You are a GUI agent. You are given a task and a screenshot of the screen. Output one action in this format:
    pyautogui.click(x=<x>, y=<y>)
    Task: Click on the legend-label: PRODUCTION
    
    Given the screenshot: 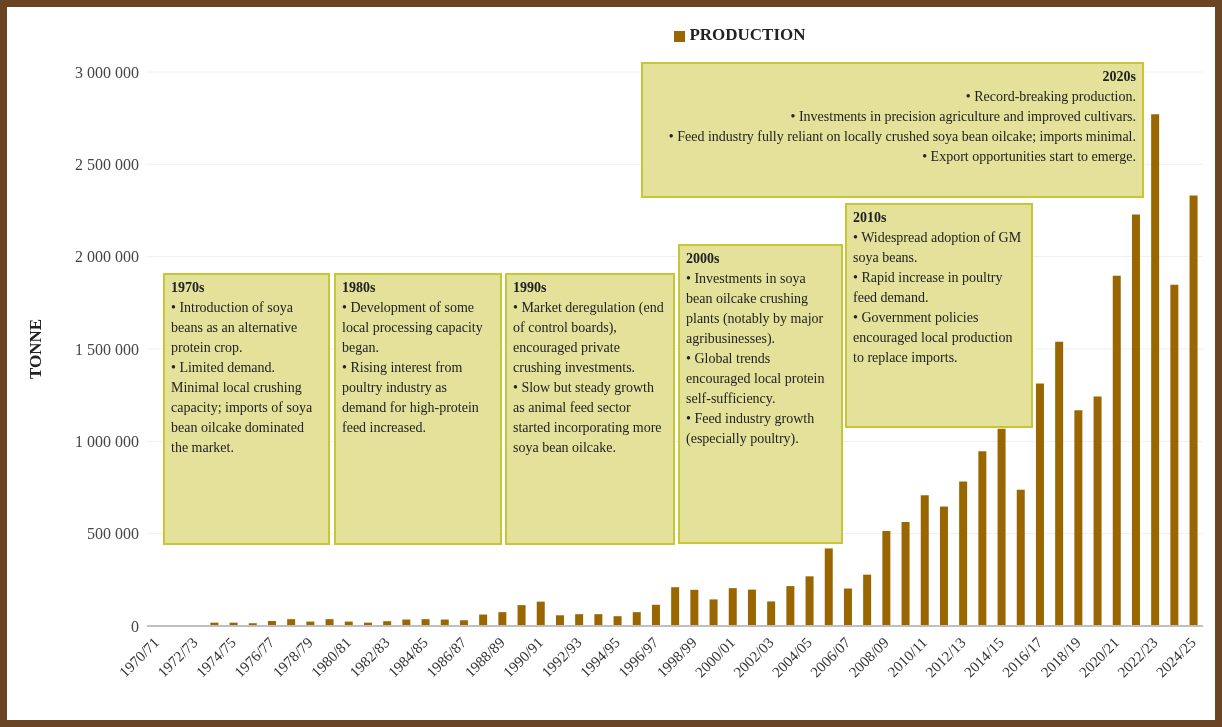 What is the action you would take?
    pyautogui.click(x=747, y=34)
    